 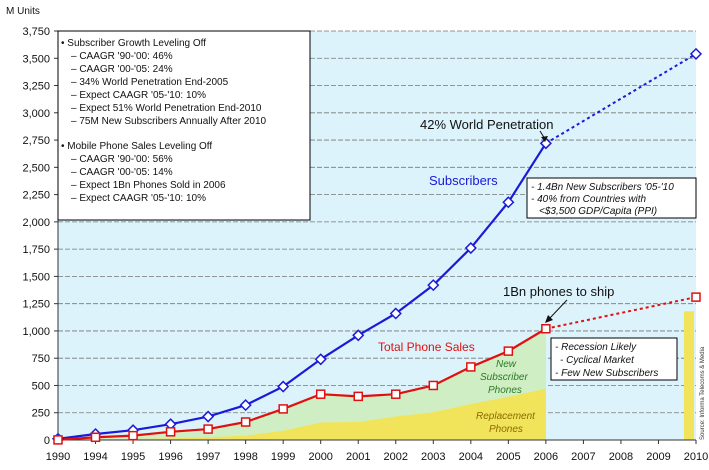 What do you see at coordinates (602, 187) in the screenshot?
I see `note-2010-line: - 1.4Bn New Subscribers '05-'10` at bounding box center [602, 187].